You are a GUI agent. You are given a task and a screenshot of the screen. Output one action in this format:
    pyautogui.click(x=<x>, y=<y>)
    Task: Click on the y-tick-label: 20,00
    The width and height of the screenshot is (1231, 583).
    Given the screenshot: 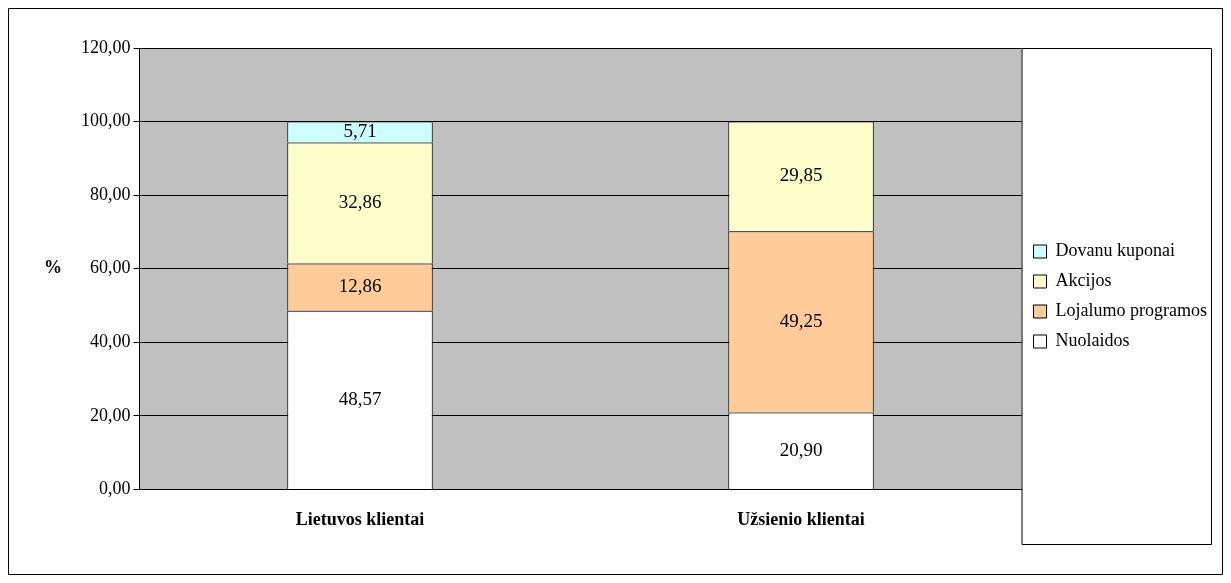 What is the action you would take?
    pyautogui.click(x=110, y=414)
    